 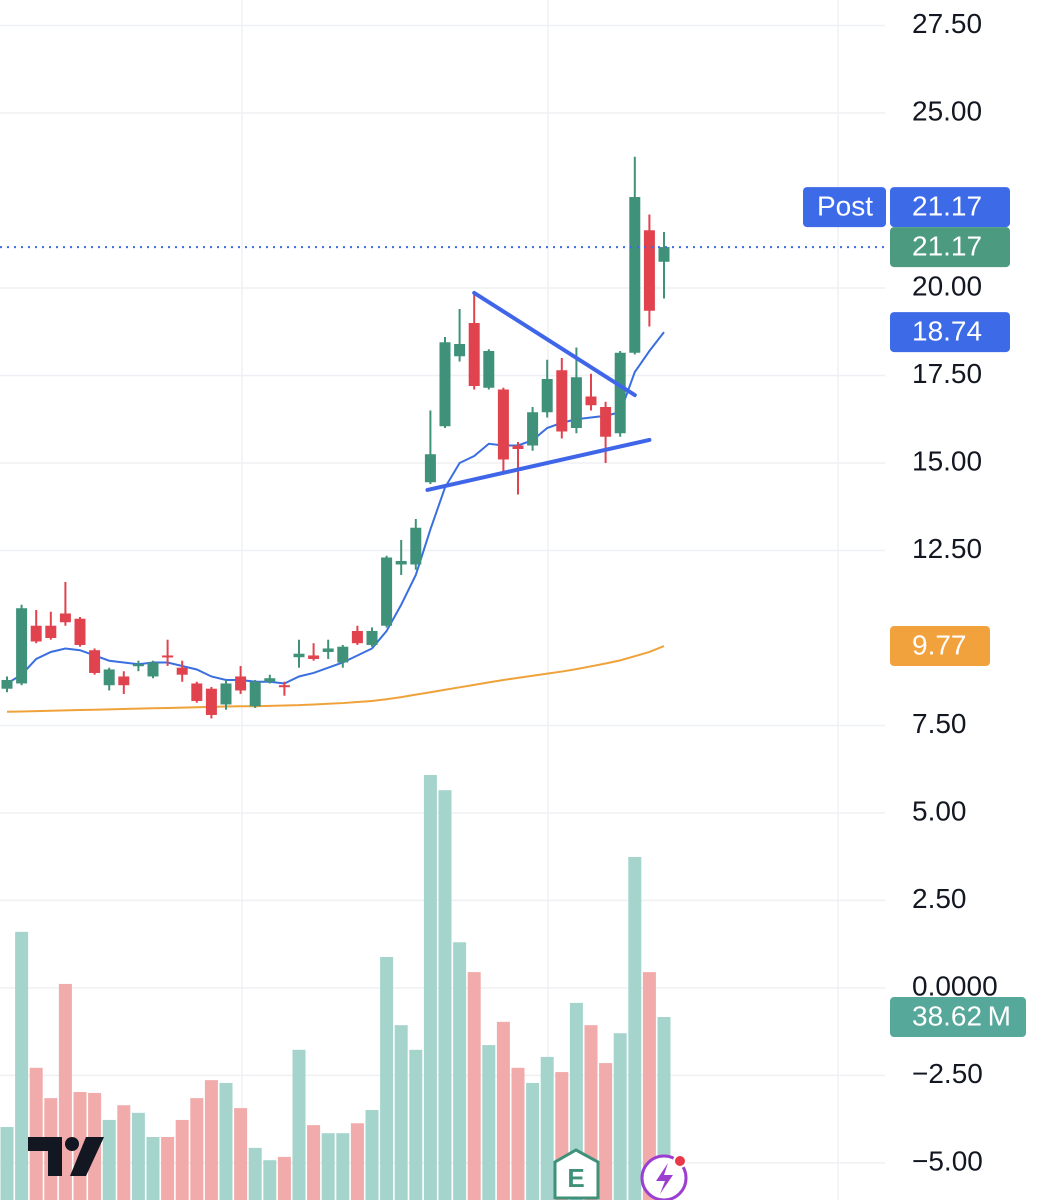 I want to click on earnings-badge: E, so click(x=576, y=1174).